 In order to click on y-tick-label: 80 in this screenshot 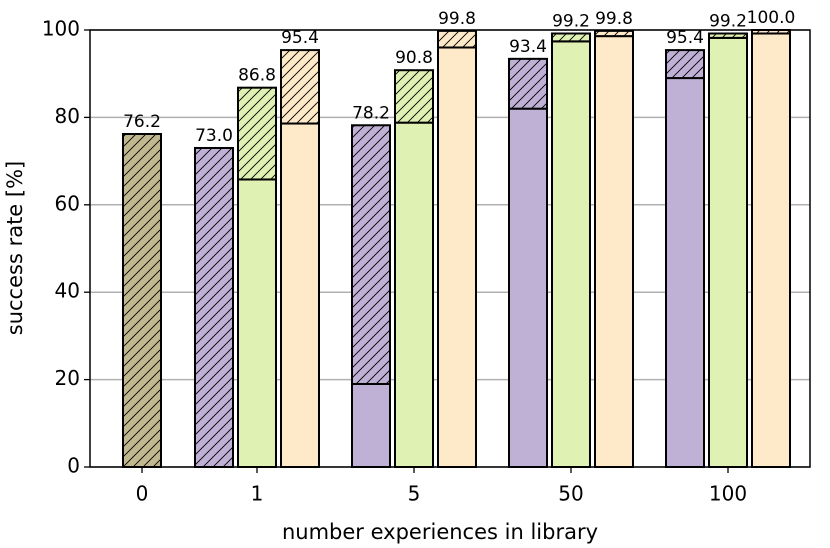, I will do `click(67, 116)`.